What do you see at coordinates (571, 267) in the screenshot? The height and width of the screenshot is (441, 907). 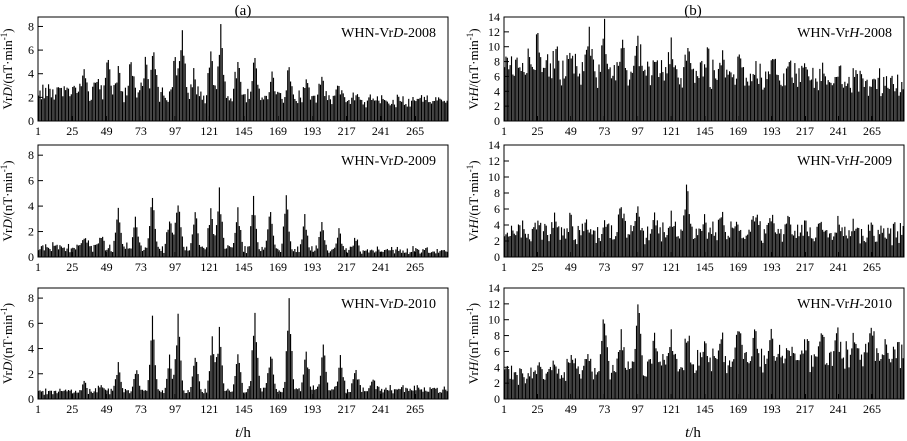 I see `x-tick-label: 49` at bounding box center [571, 267].